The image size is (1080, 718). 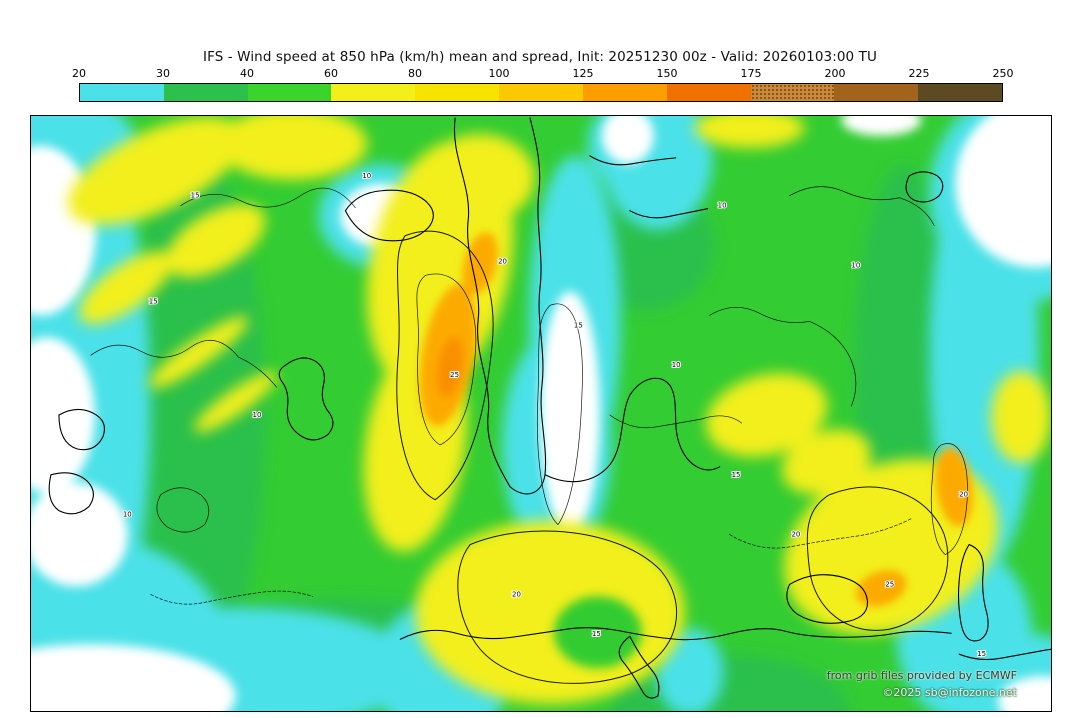 What do you see at coordinates (583, 73) in the screenshot?
I see `colorbar-tick-label: 125` at bounding box center [583, 73].